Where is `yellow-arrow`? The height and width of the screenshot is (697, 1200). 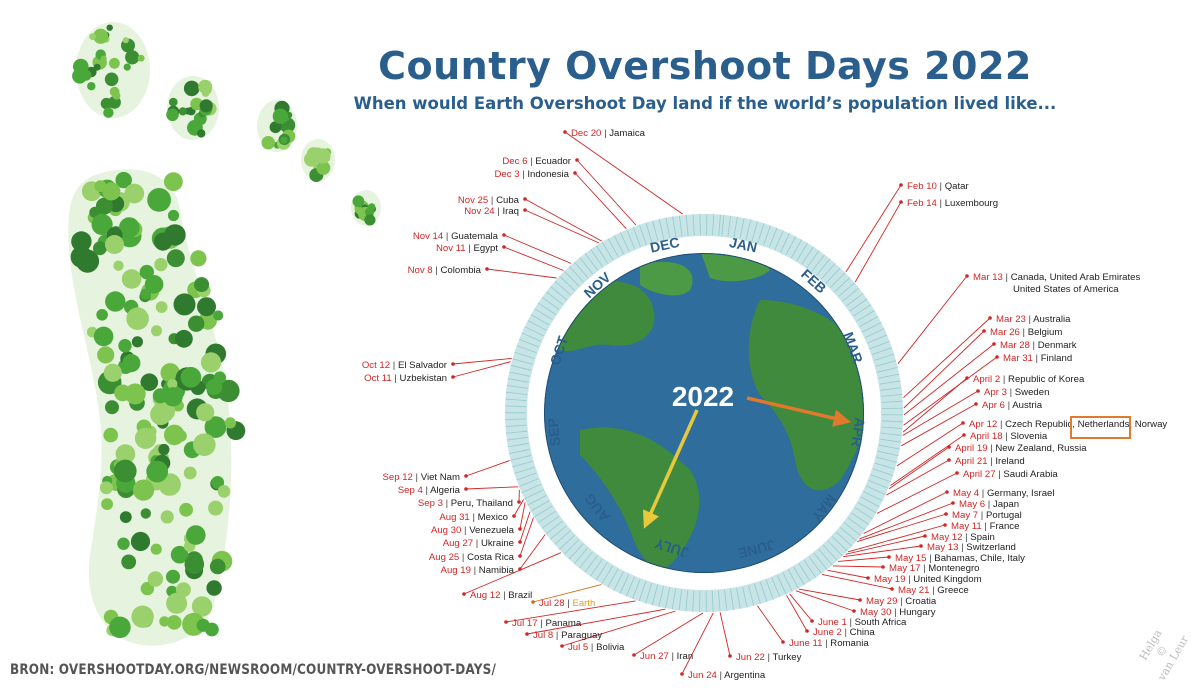
yellow-arrow is located at coordinates (671, 469).